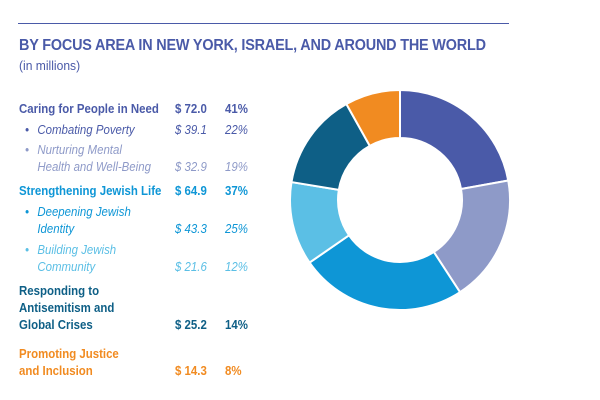 Image resolution: width=600 pixels, height=400 pixels. What do you see at coordinates (191, 108) in the screenshot?
I see `amount-value: $ 72.0` at bounding box center [191, 108].